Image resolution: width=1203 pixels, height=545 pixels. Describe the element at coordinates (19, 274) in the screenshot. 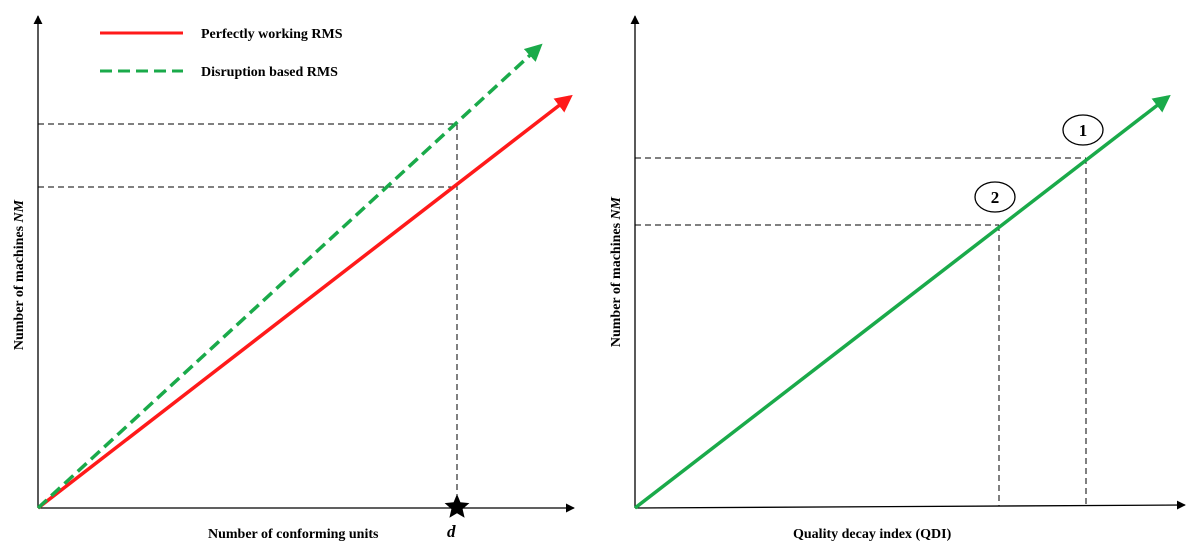

I see `left-y-axis-label: Number of machines NM` at that location.